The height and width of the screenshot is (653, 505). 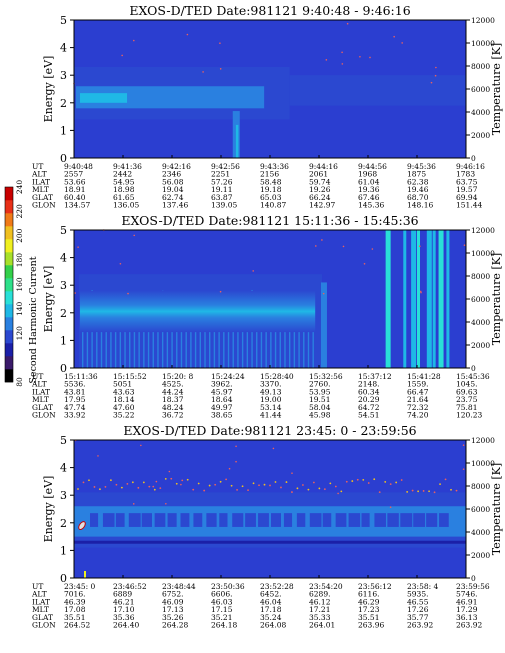 What do you see at coordinates (74, 391) in the screenshot?
I see `table-cell: 43.81` at bounding box center [74, 391].